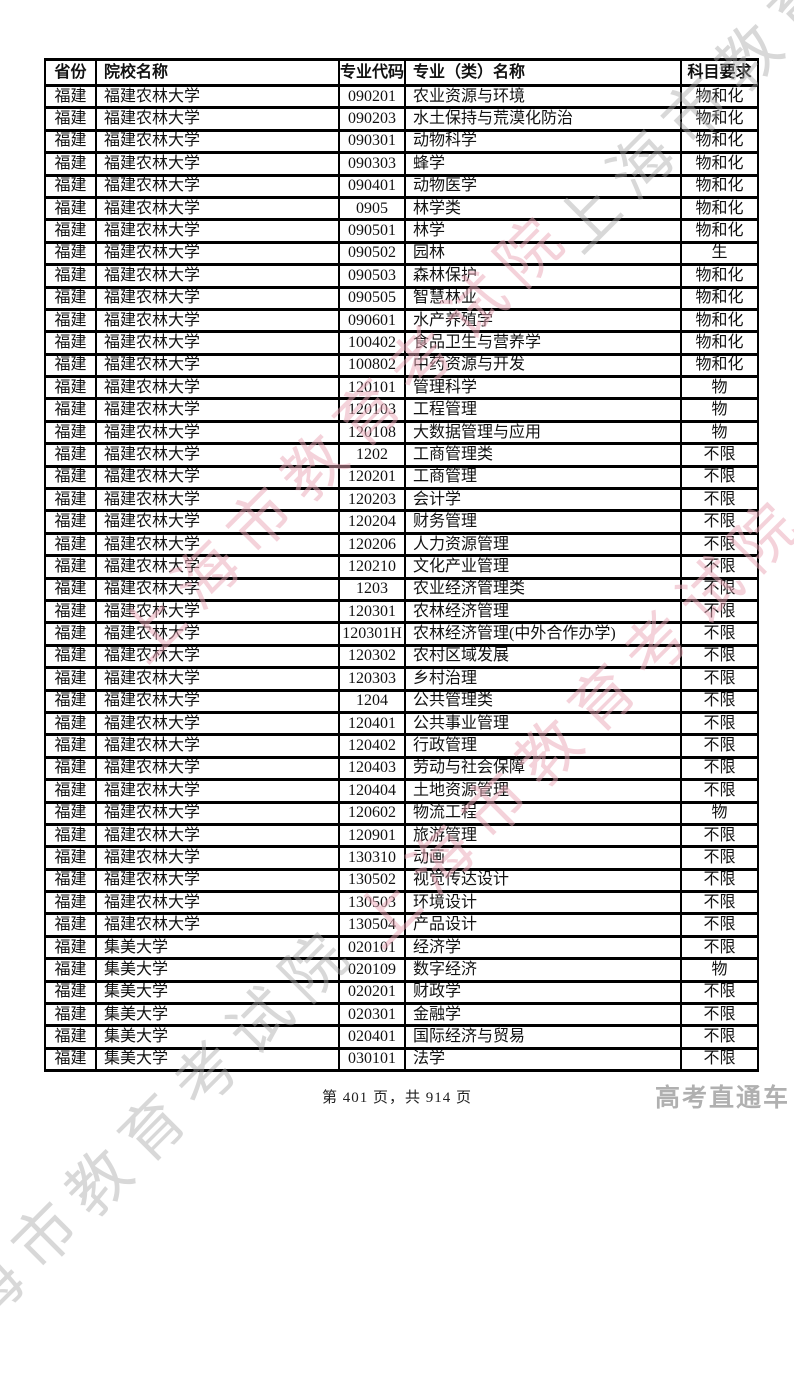 The height and width of the screenshot is (1394, 794). What do you see at coordinates (401, 477) in the screenshot?
I see `table-row: 福建 福建农林大学 120201 工商管理 不限` at bounding box center [401, 477].